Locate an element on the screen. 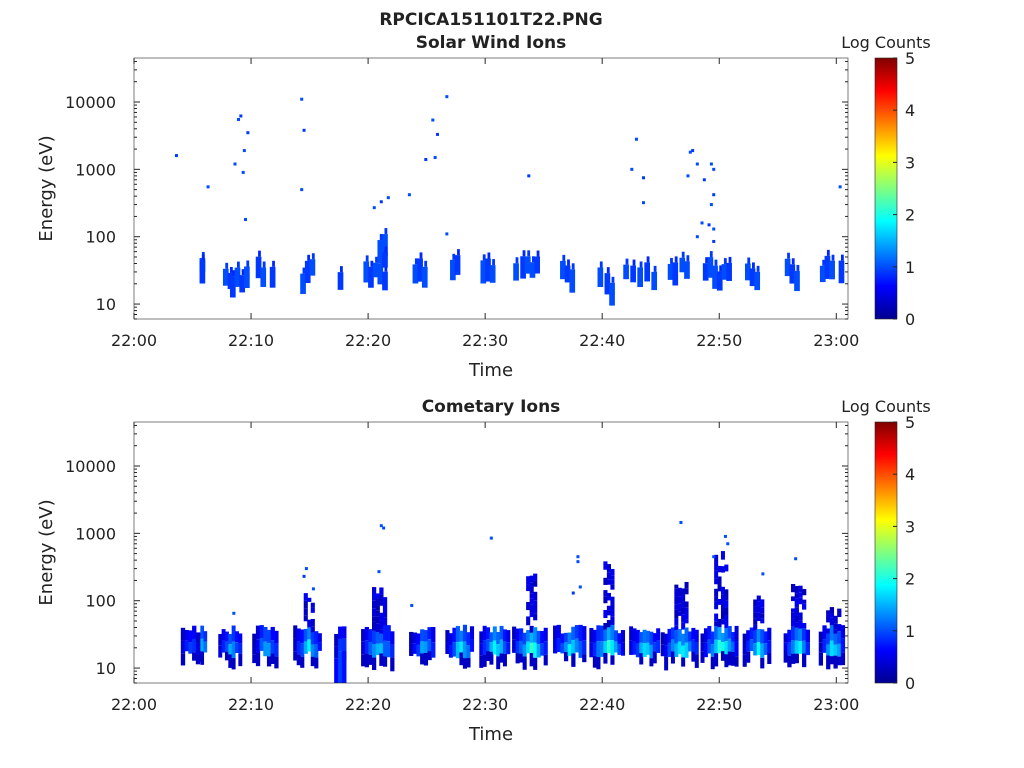  x-tick-label: 22:40 is located at coordinates (602, 704).